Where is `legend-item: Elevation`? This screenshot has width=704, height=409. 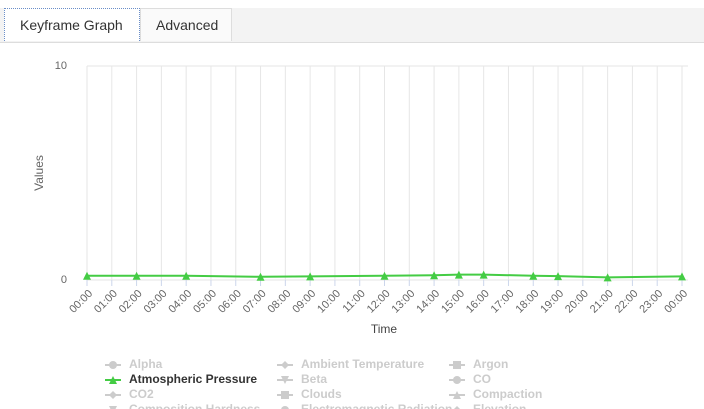 legend-item: Elevation is located at coordinates (487, 405).